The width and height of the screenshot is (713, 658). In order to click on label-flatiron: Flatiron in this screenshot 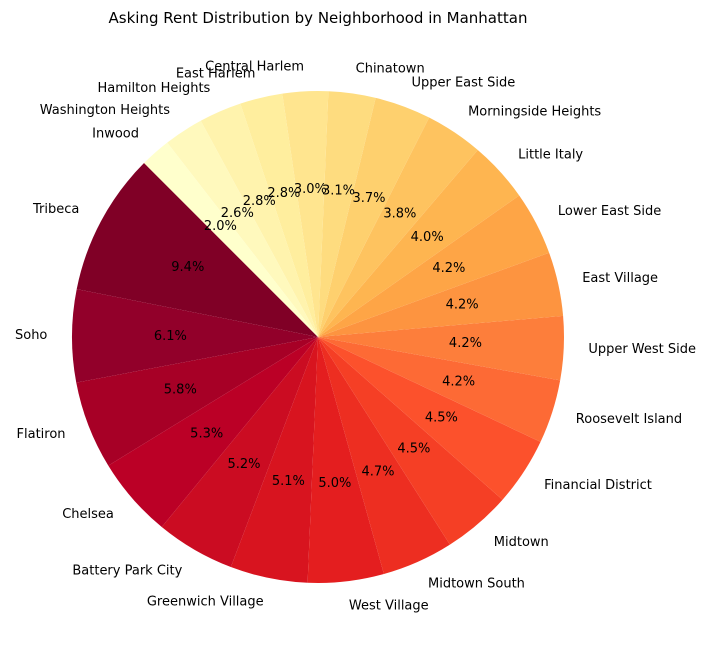, I will do `click(41, 434)`.